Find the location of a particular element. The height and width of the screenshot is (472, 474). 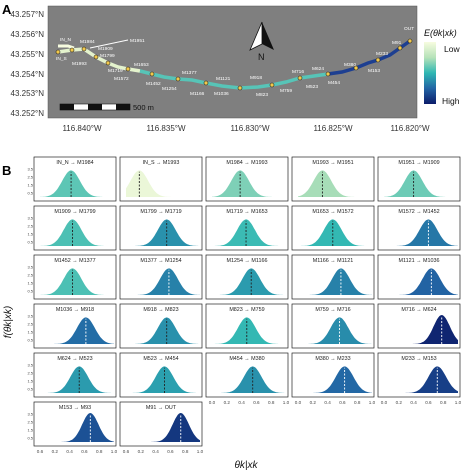

map-label: M1377 is located at coordinates (189, 73).